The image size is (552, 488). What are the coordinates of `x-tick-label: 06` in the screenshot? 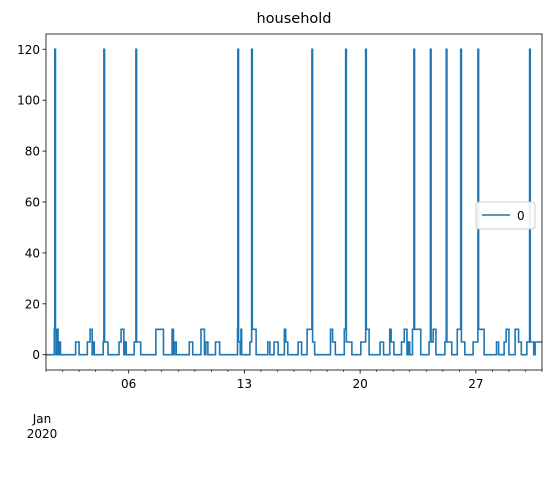 It's located at (128, 384).